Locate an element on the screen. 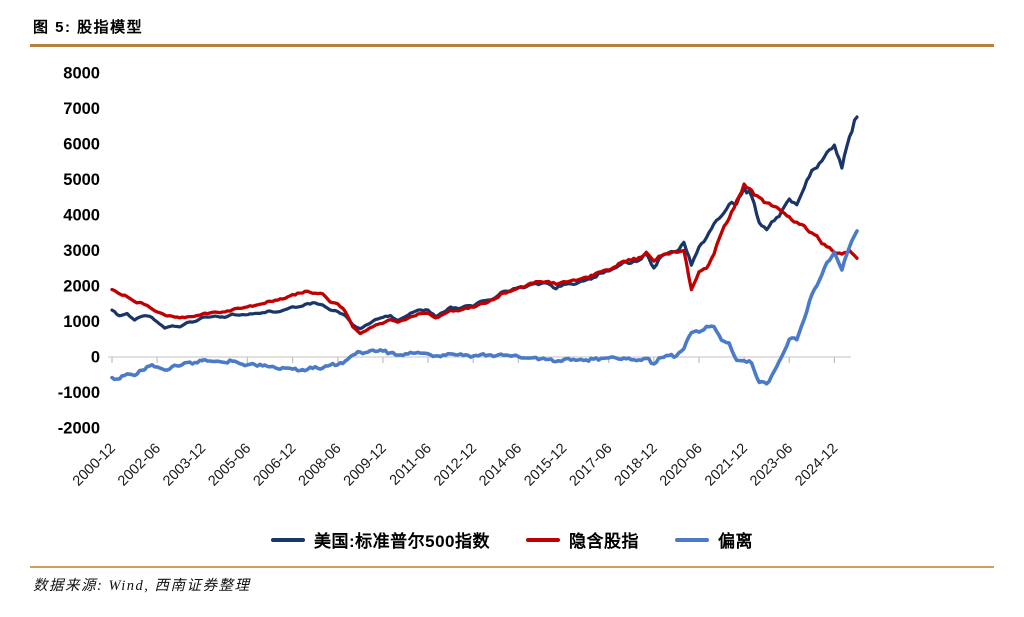  x-tick-label: 2018-12 is located at coordinates (636, 465).